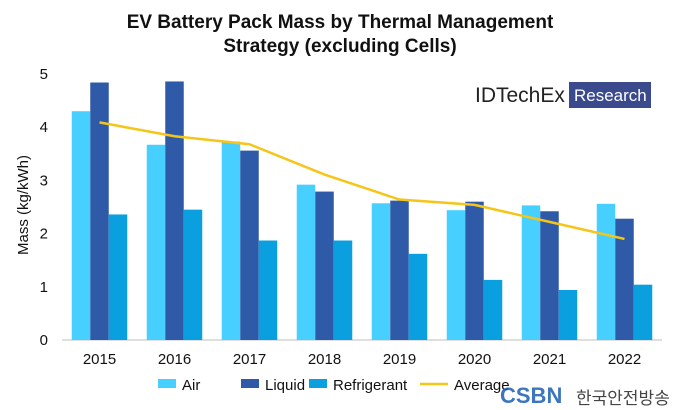 This screenshot has height=410, width=680. Describe the element at coordinates (249, 245) in the screenshot. I see `bar-liquid-2017` at that location.